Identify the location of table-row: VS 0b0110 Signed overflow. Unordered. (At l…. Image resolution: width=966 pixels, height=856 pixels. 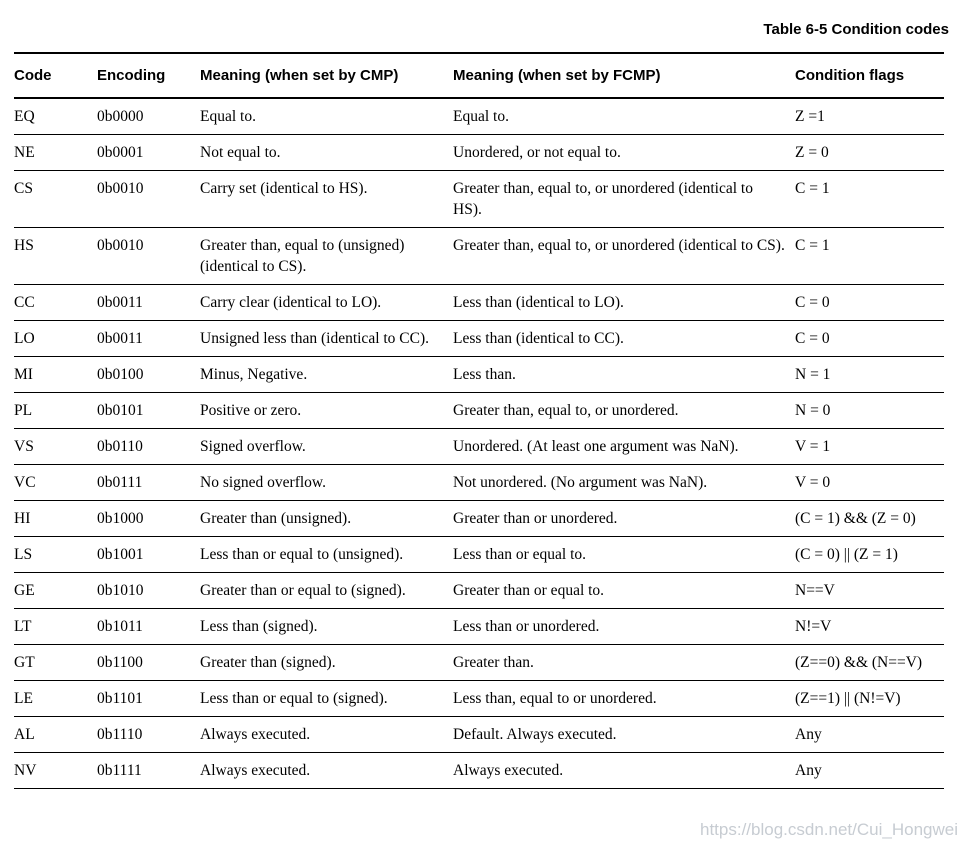
(479, 446).